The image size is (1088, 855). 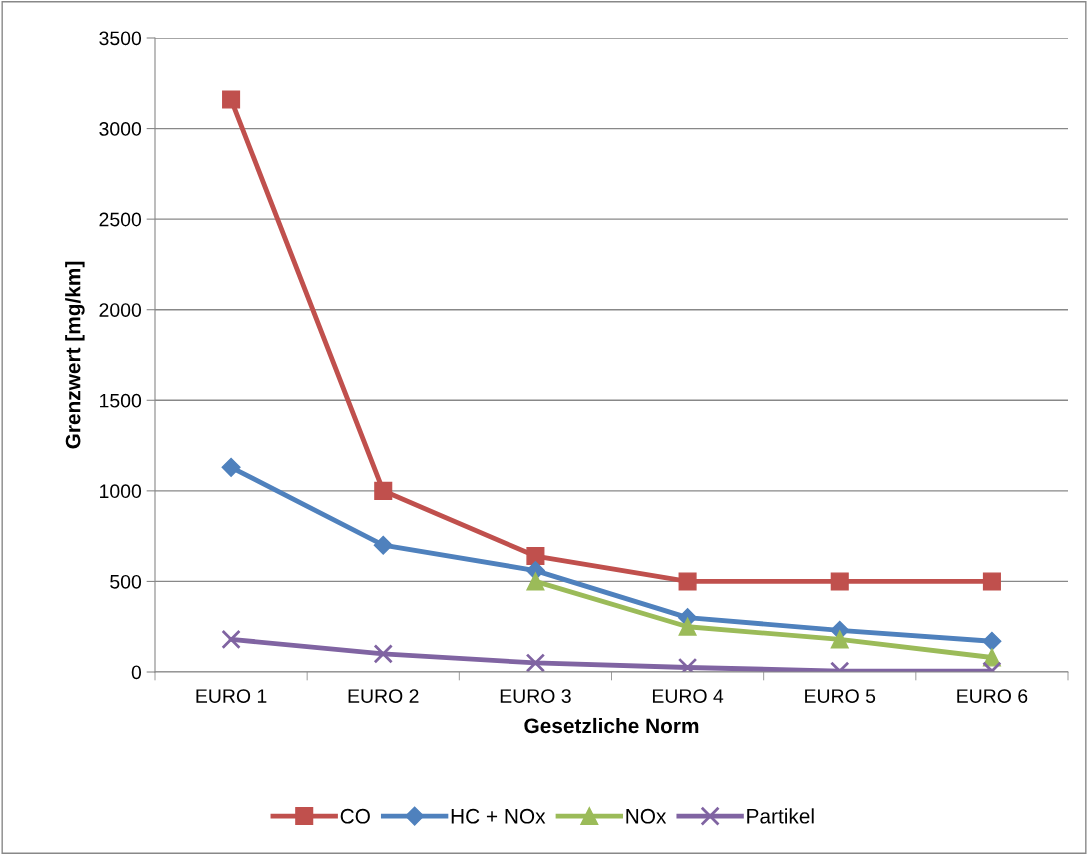 I want to click on y-tick-label: 3000, so click(x=120, y=129).